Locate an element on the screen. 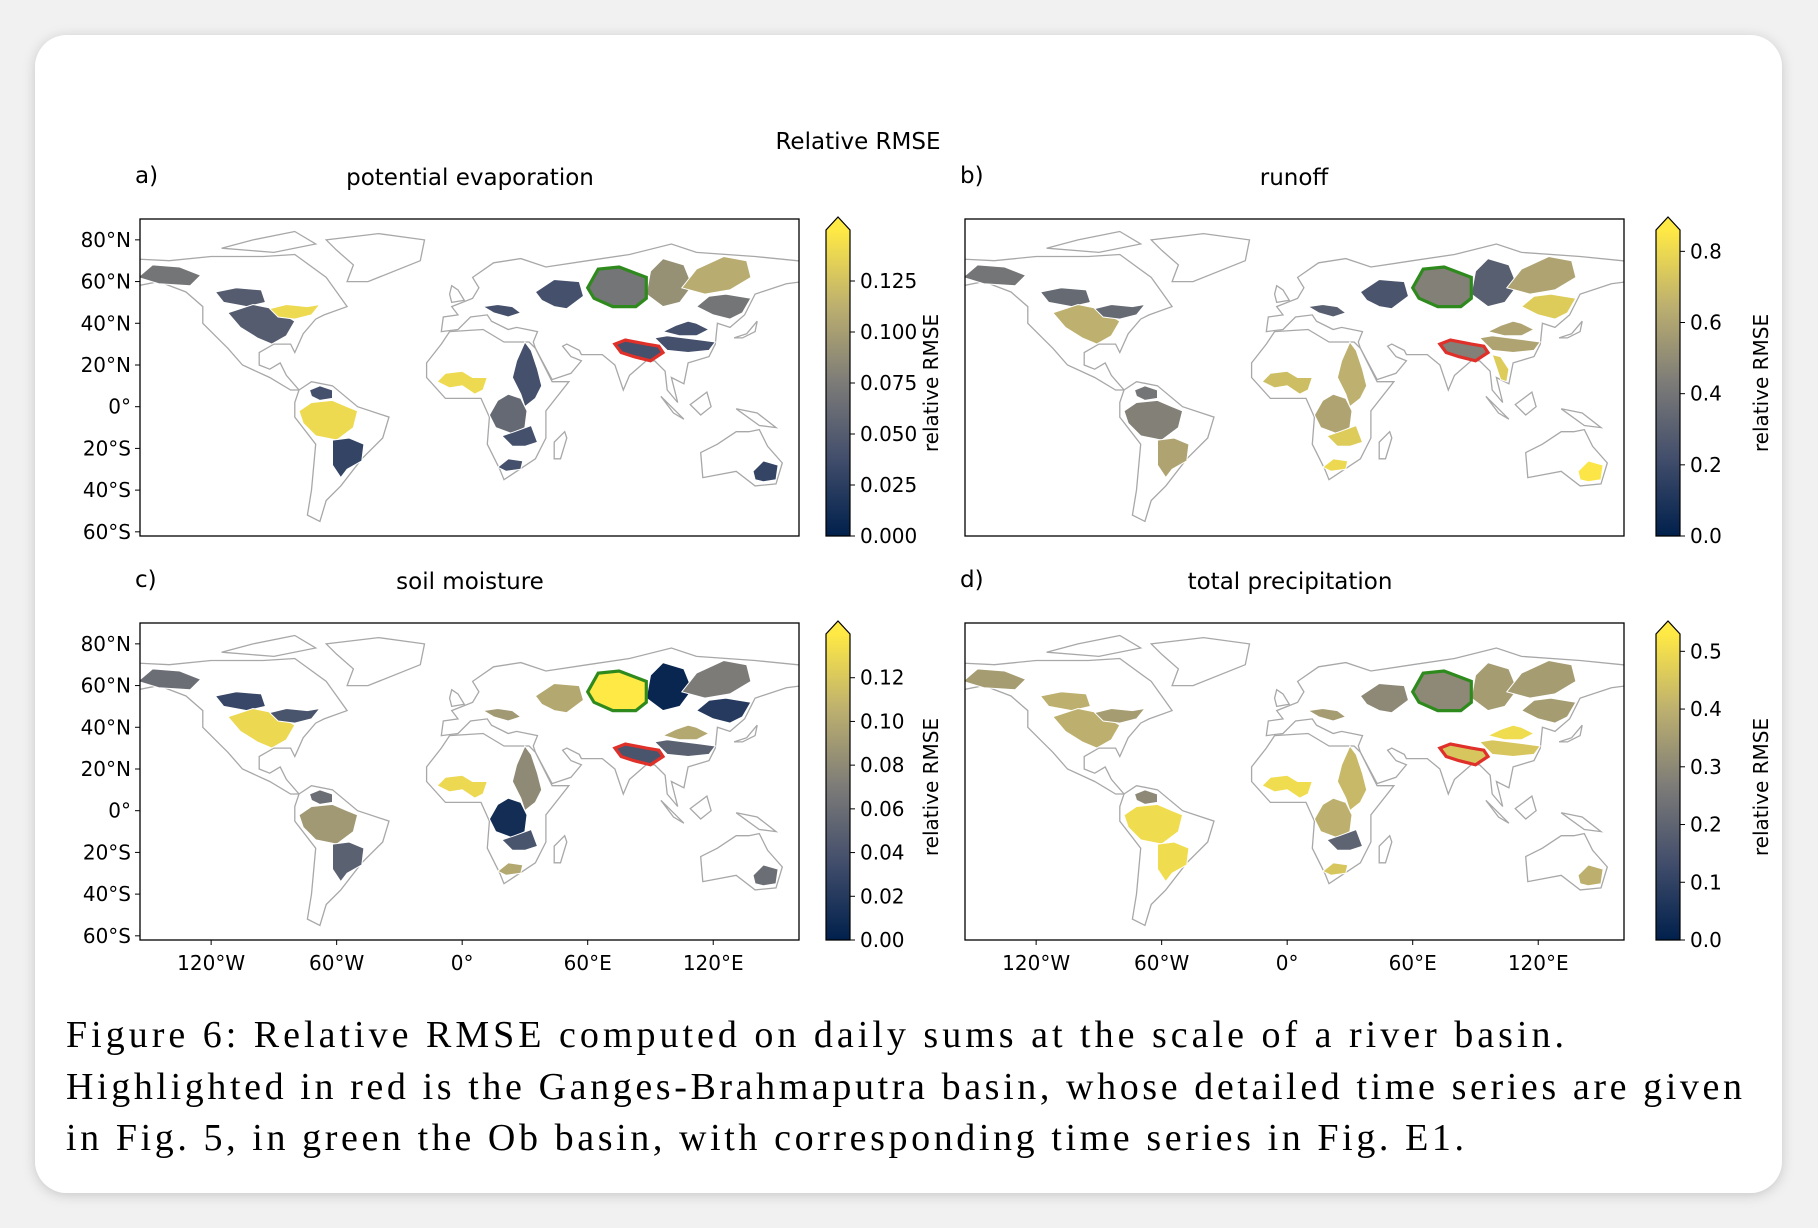  colorbar-tick-label: 0.2 is located at coordinates (1706, 465).